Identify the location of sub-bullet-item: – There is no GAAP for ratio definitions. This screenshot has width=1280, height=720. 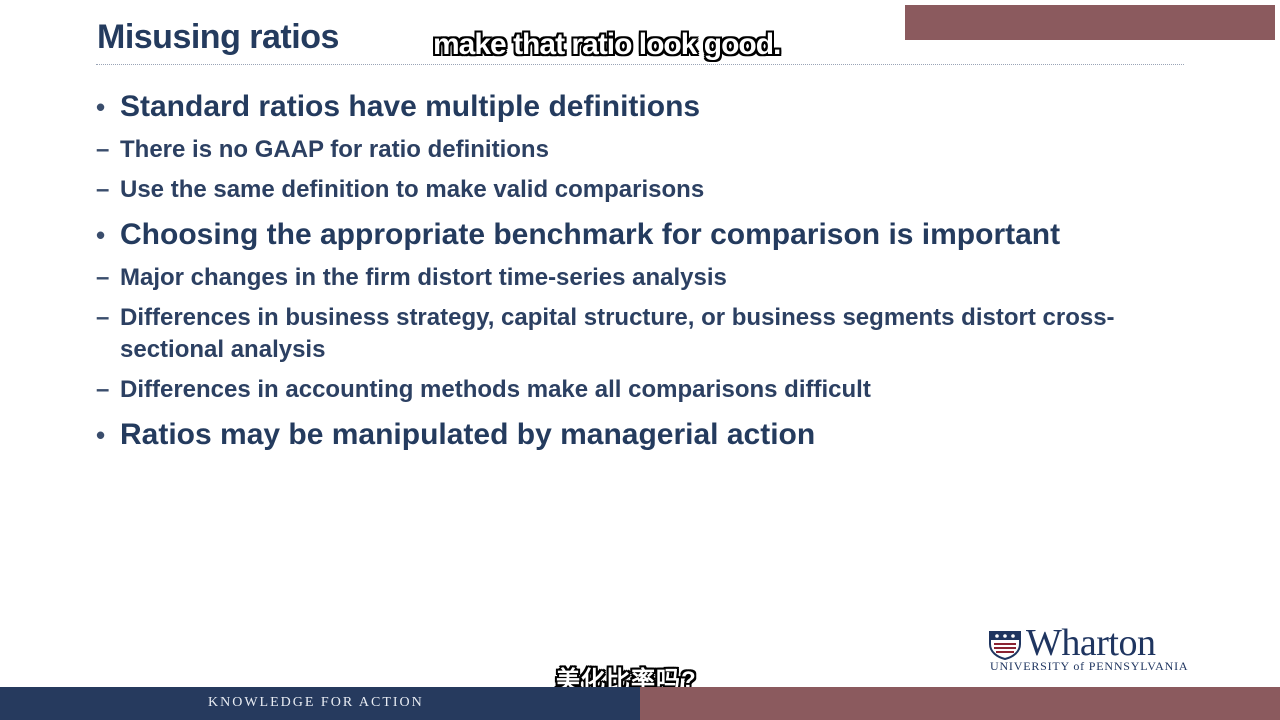
(641, 150).